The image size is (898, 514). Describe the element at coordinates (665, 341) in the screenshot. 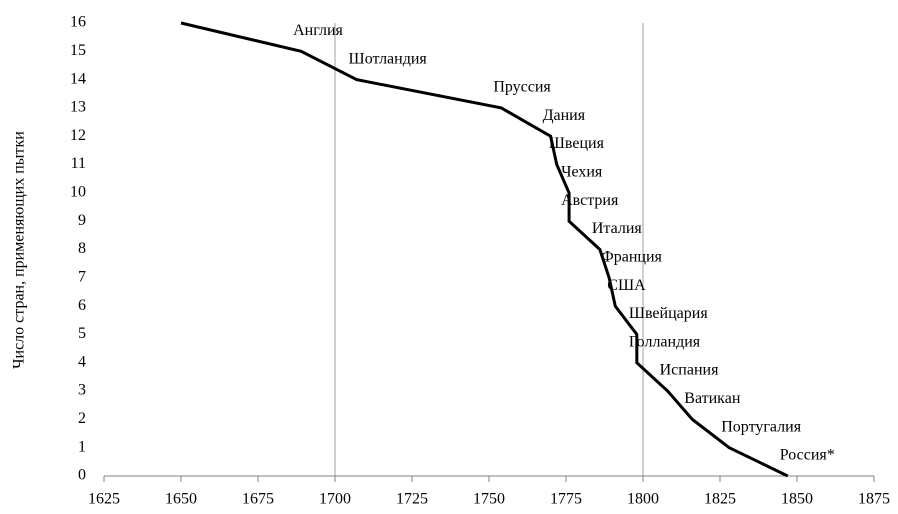

I see `point-label: Голландия` at that location.